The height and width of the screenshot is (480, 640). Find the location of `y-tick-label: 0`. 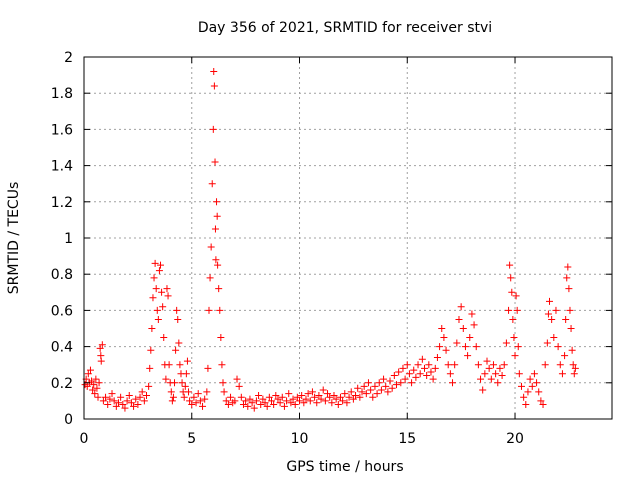

y-tick-label: 0 is located at coordinates (68, 420).